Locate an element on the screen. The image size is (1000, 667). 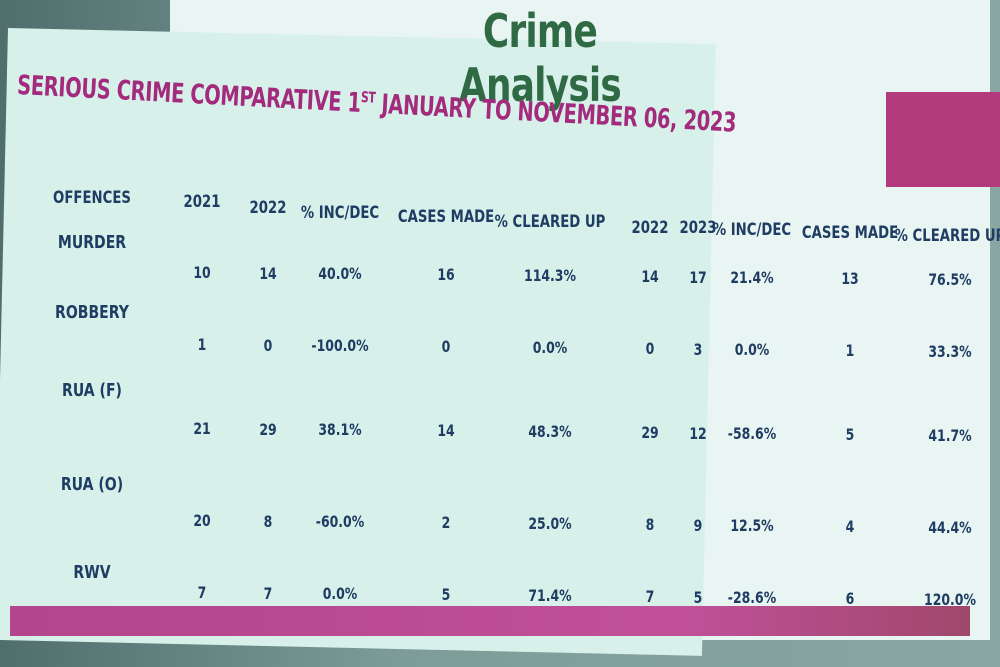
table-cell: 13 is located at coordinates (850, 279).